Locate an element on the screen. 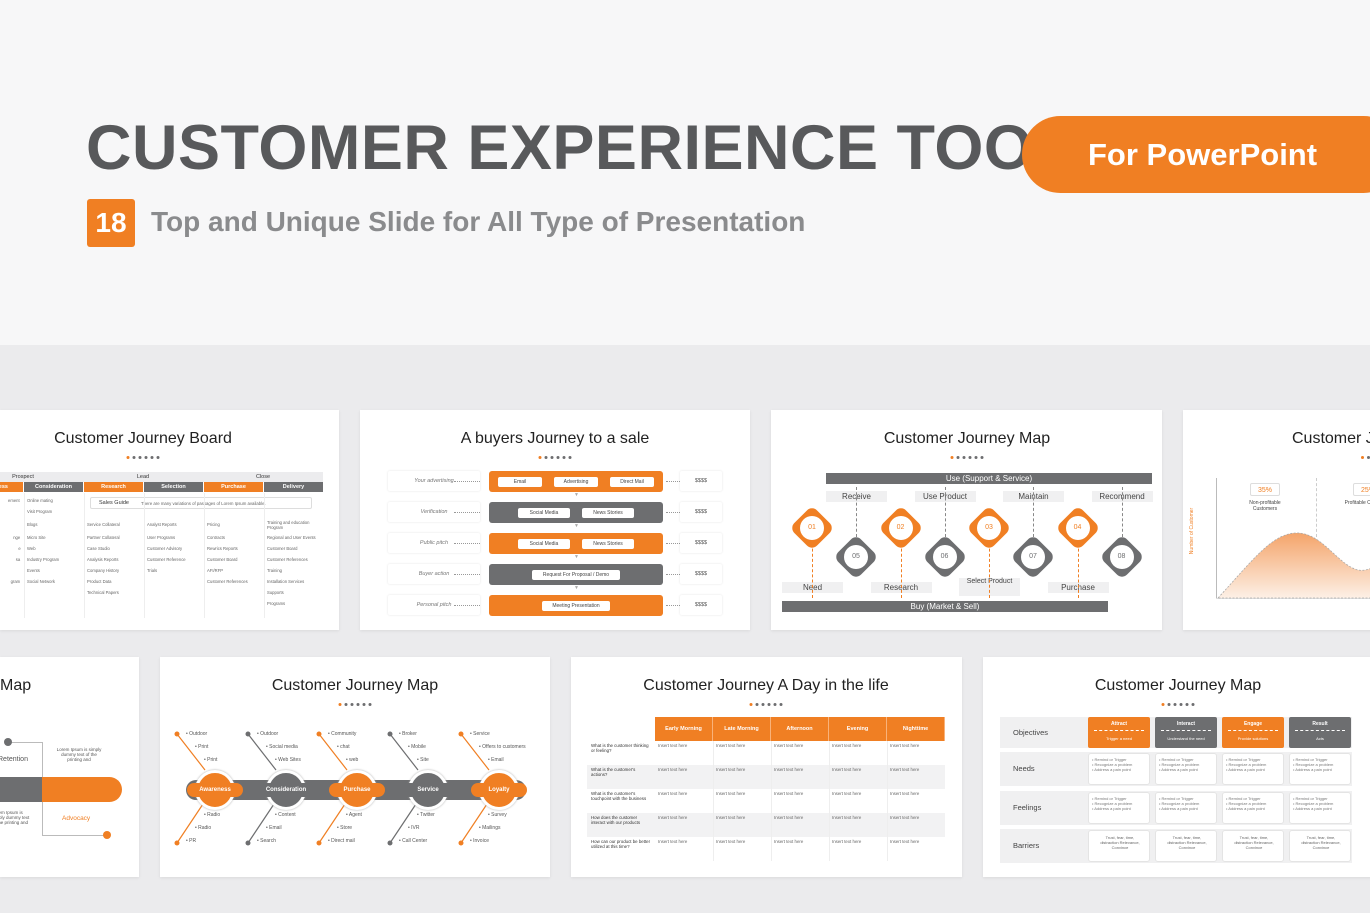  stage-header: Purchase is located at coordinates (234, 487).